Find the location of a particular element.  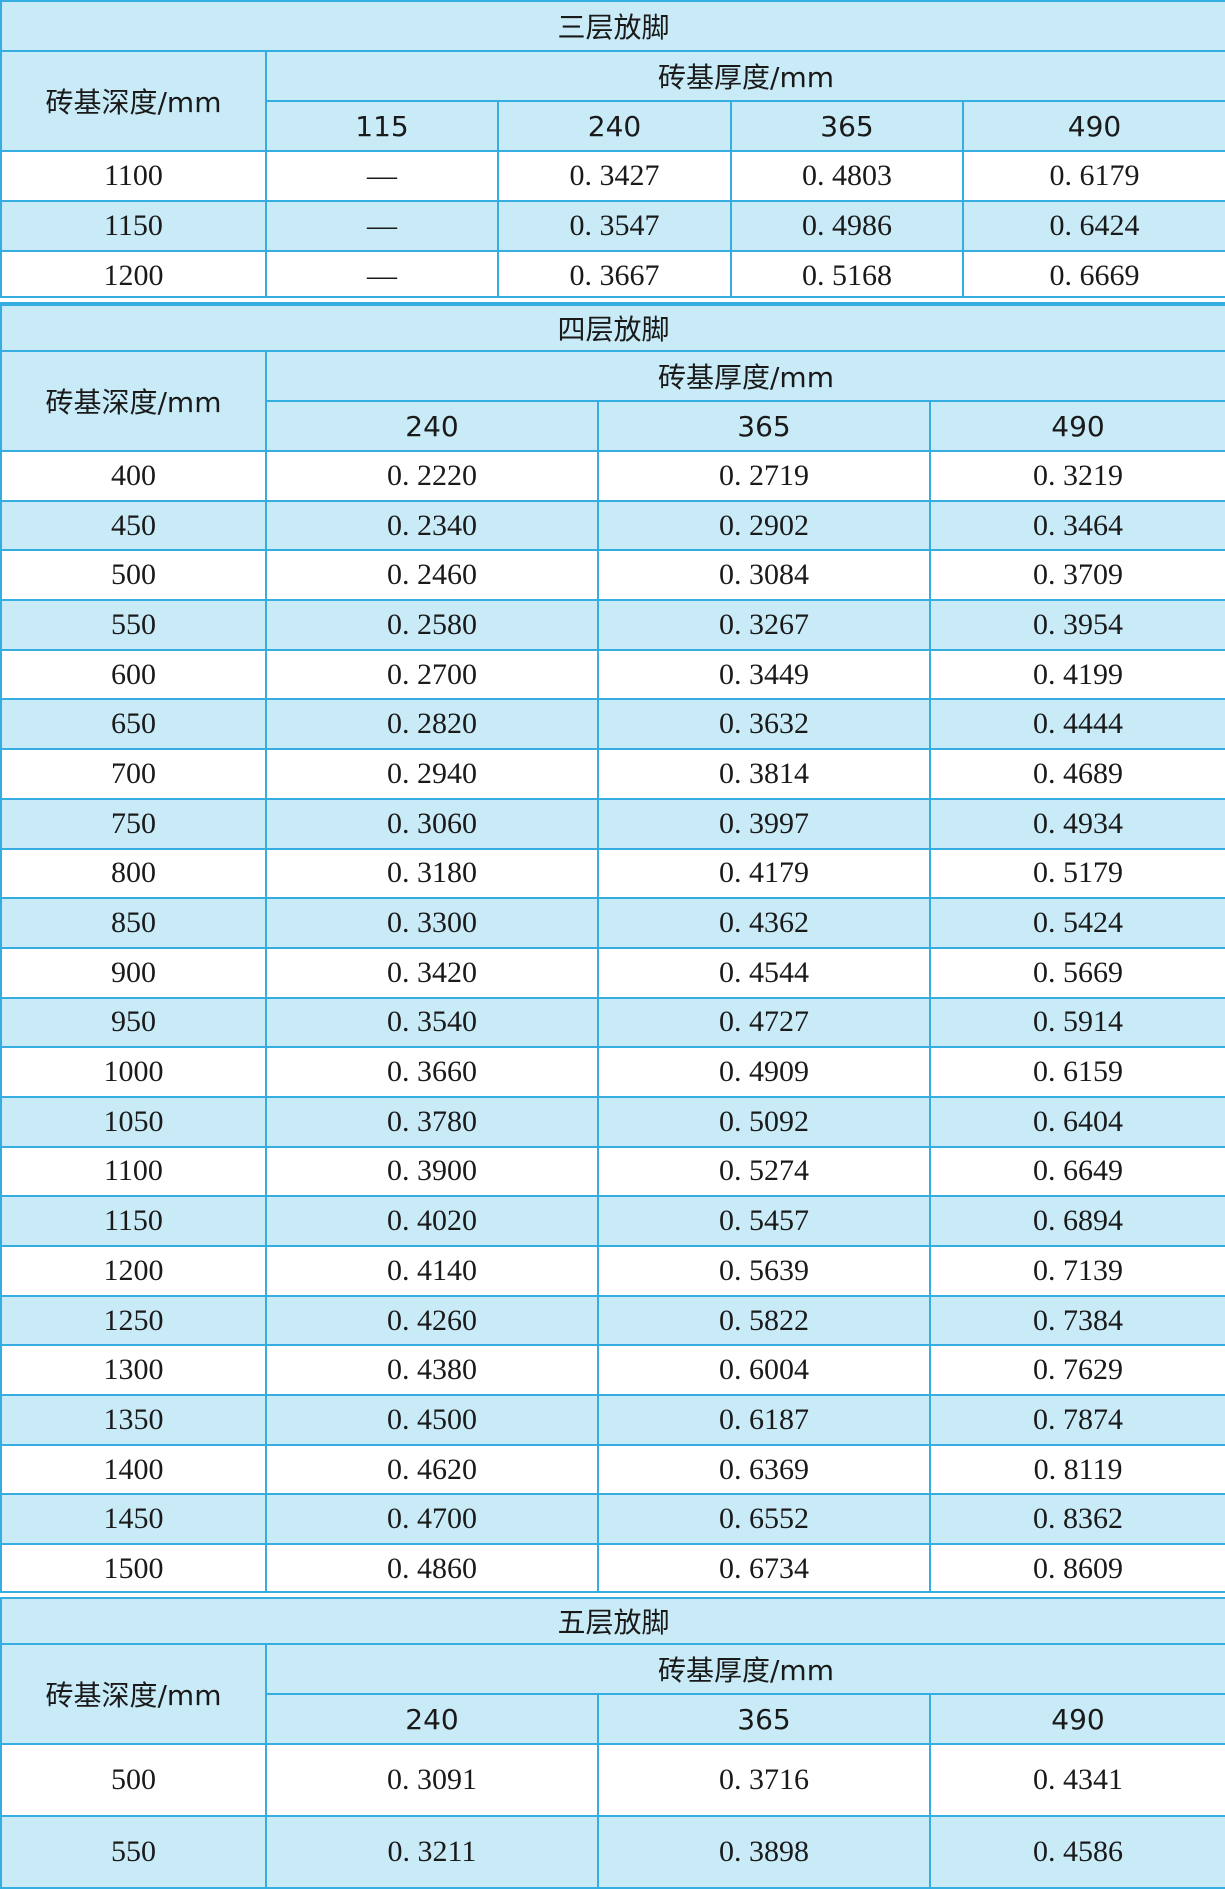

value-cell: 0. 4986 is located at coordinates (847, 226).